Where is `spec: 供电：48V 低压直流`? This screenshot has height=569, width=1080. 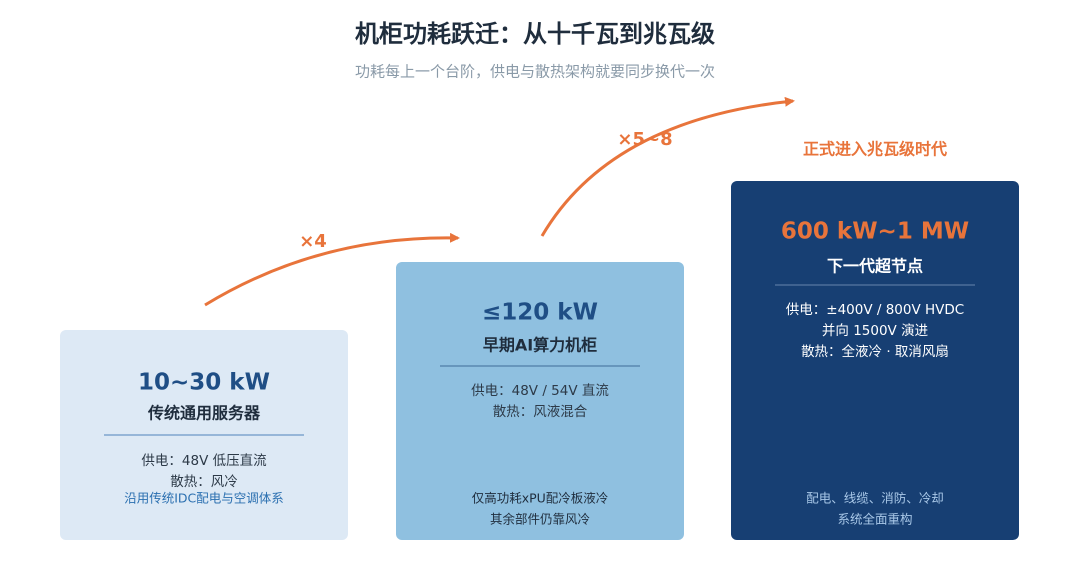 spec: 供电：48V 低压直流 is located at coordinates (204, 461).